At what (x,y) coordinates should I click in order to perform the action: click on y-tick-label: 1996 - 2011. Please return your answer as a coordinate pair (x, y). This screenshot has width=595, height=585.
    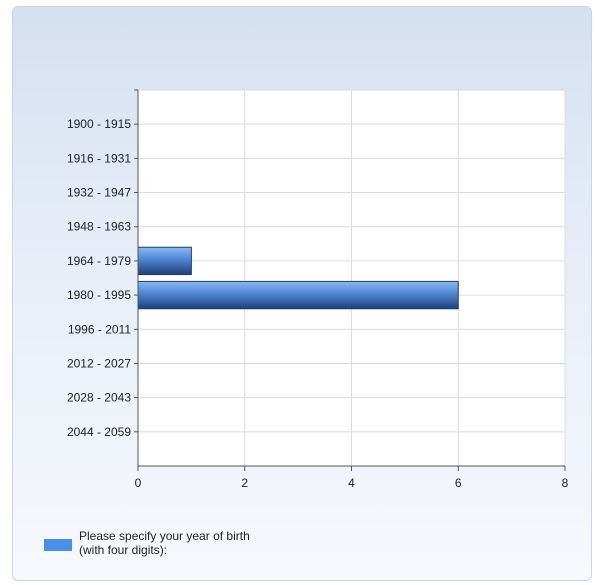
    Looking at the image, I should click on (99, 329).